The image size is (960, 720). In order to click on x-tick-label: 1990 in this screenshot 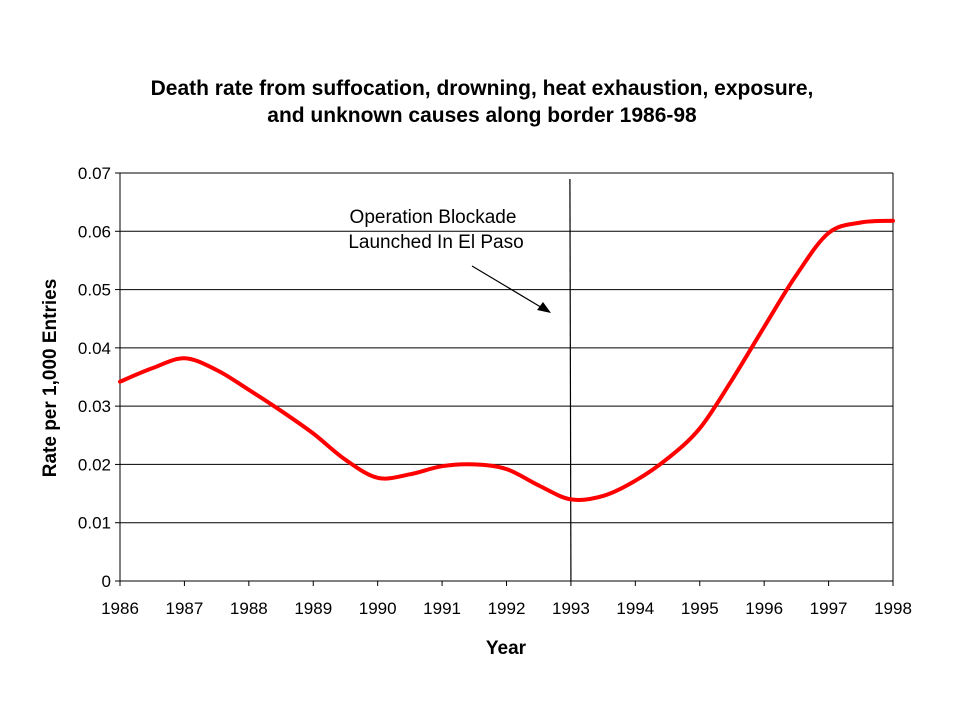, I will do `click(378, 608)`.